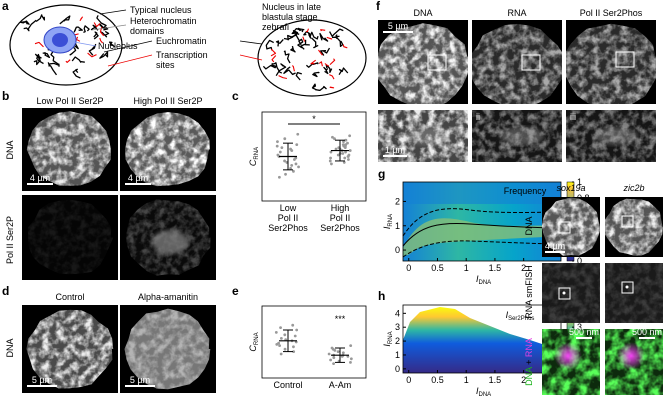 Image resolution: width=669 pixels, height=404 pixels. What do you see at coordinates (181, 41) in the screenshot?
I see `label: Euchromatin` at bounding box center [181, 41].